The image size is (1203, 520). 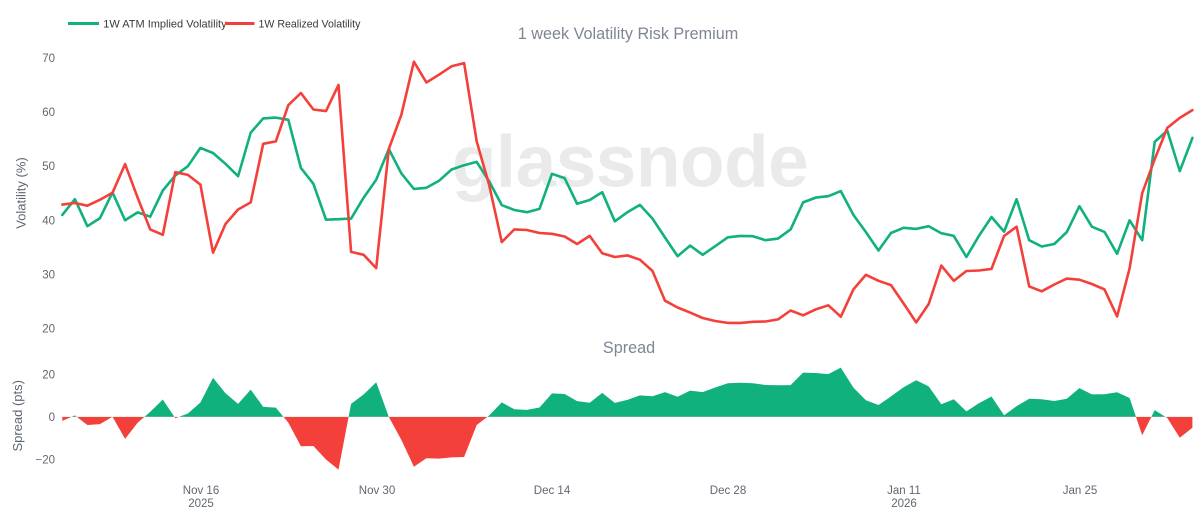 What do you see at coordinates (201, 491) in the screenshot?
I see `svg-text: Nov 16` at bounding box center [201, 491].